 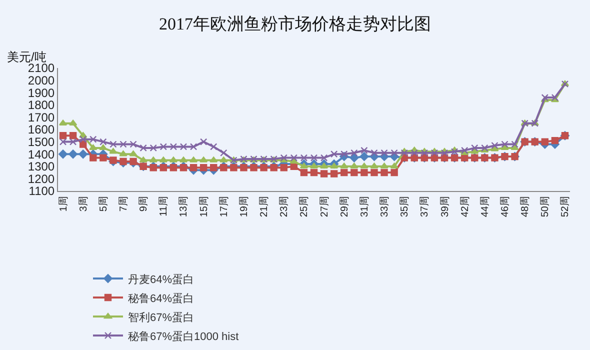 I want to click on x-tick-label: 27周, so click(x=324, y=207).